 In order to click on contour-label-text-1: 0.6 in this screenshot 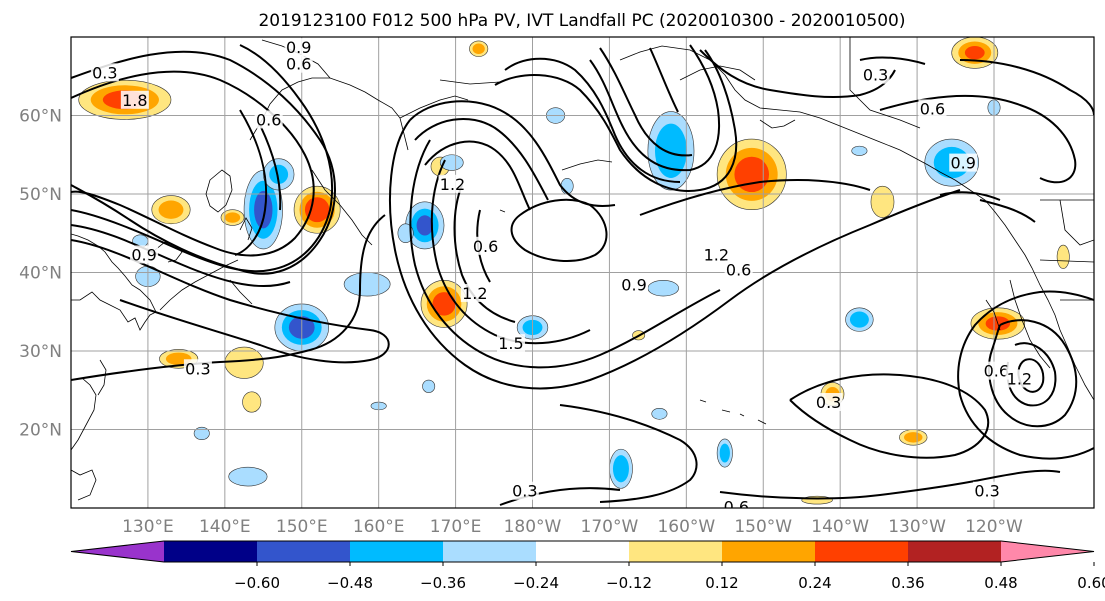, I will do `click(298, 64)`.